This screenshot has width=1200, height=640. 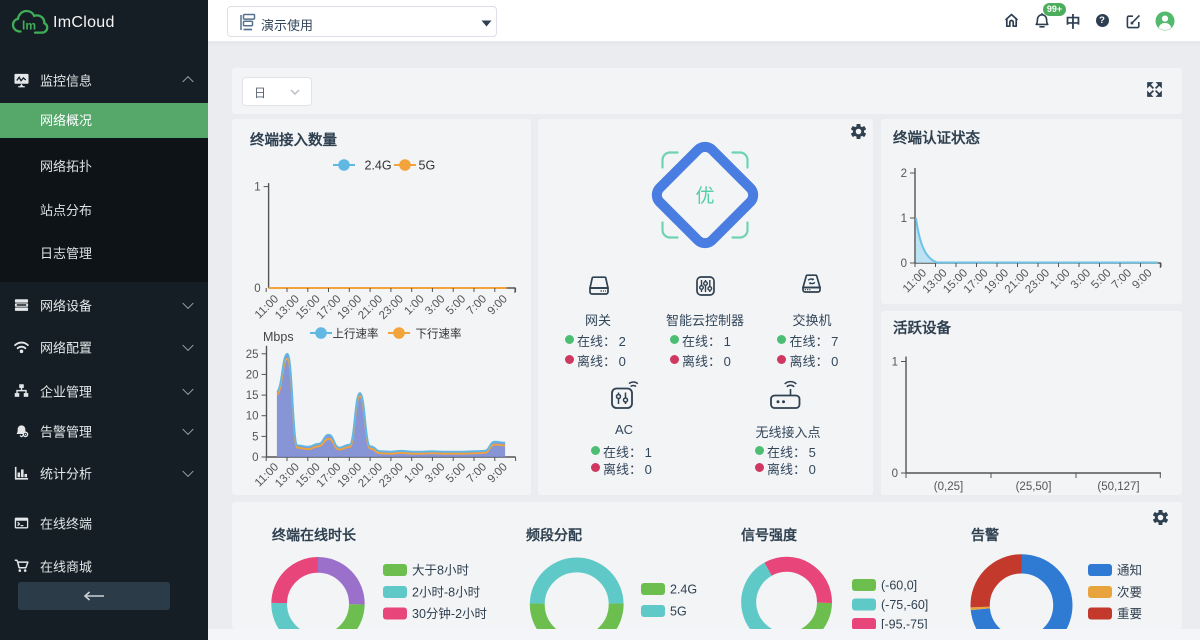 What do you see at coordinates (252, 417) in the screenshot?
I see `svg-text: 10` at bounding box center [252, 417].